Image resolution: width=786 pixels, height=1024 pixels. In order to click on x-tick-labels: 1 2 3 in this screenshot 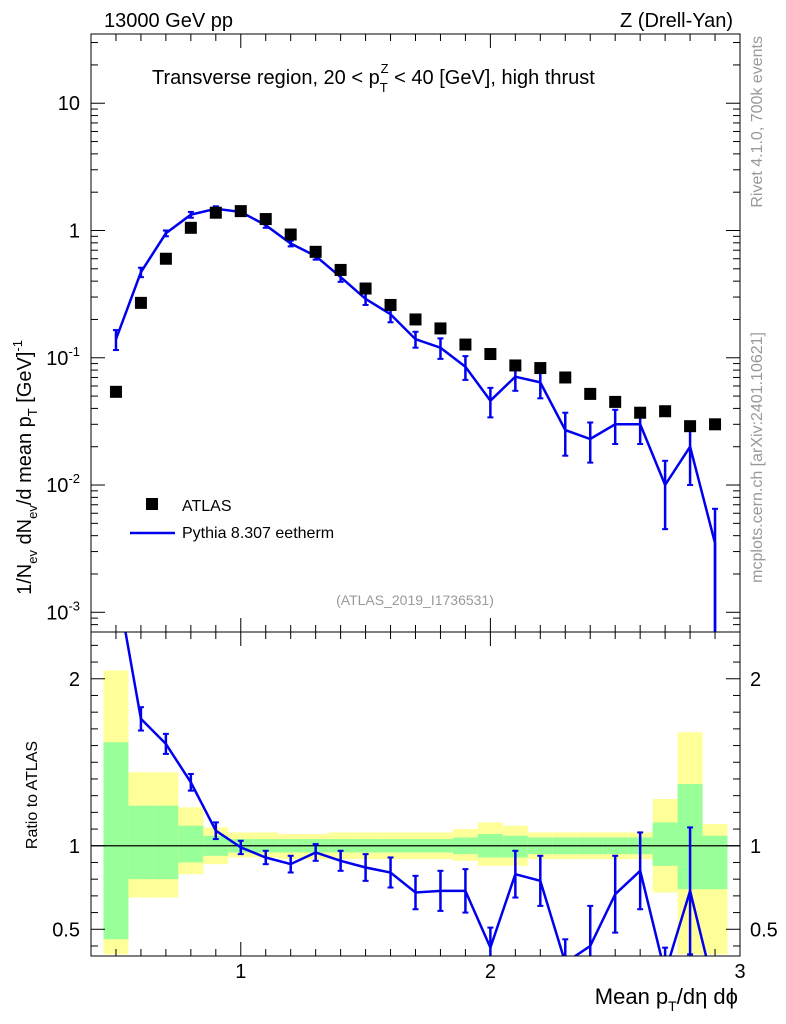, I will do `click(490, 972)`.